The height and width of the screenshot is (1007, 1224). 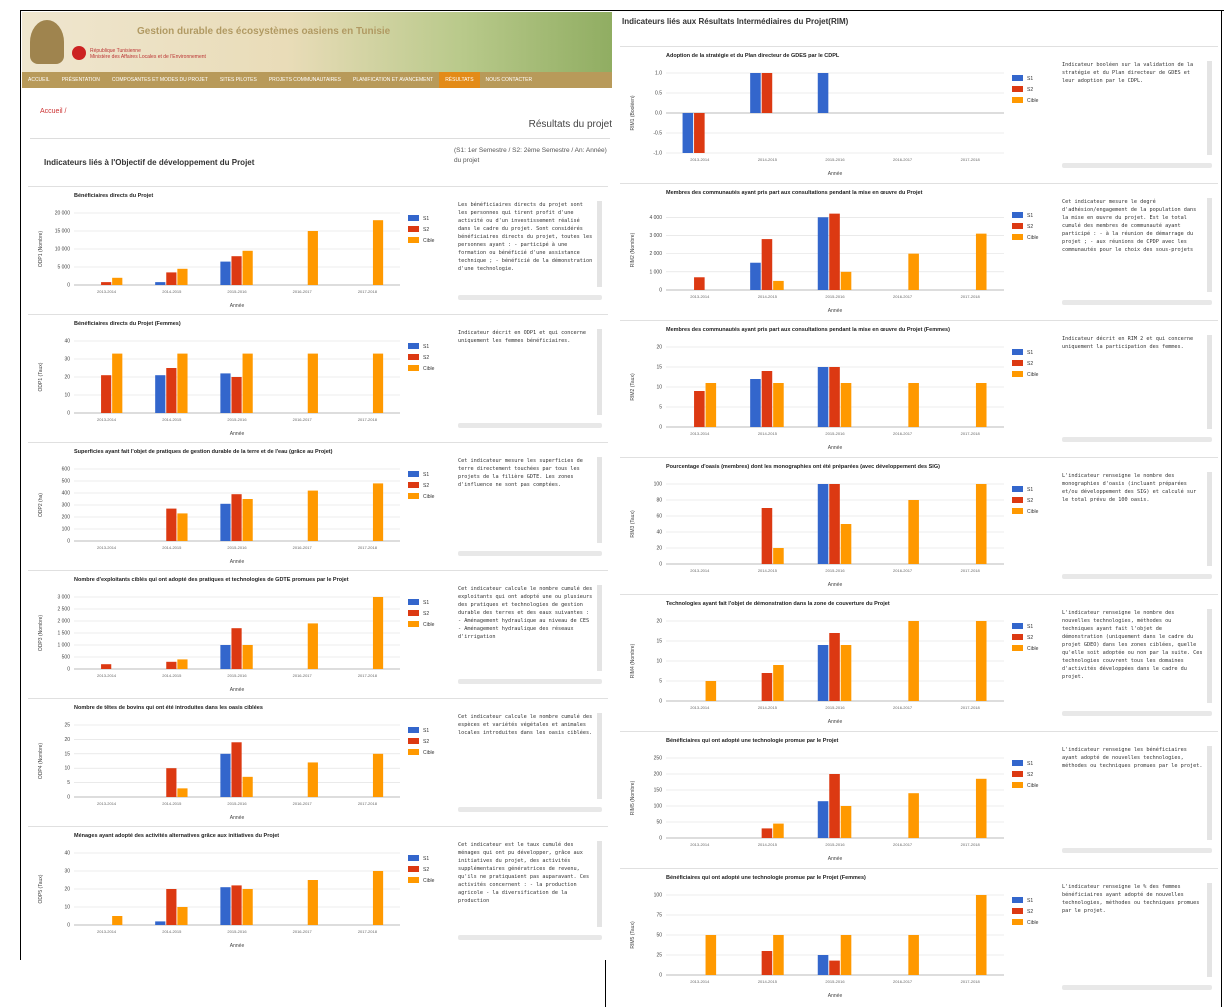 What do you see at coordinates (633, 524) in the screenshot?
I see `y-axis-title: RIM3 (Taux)` at bounding box center [633, 524].